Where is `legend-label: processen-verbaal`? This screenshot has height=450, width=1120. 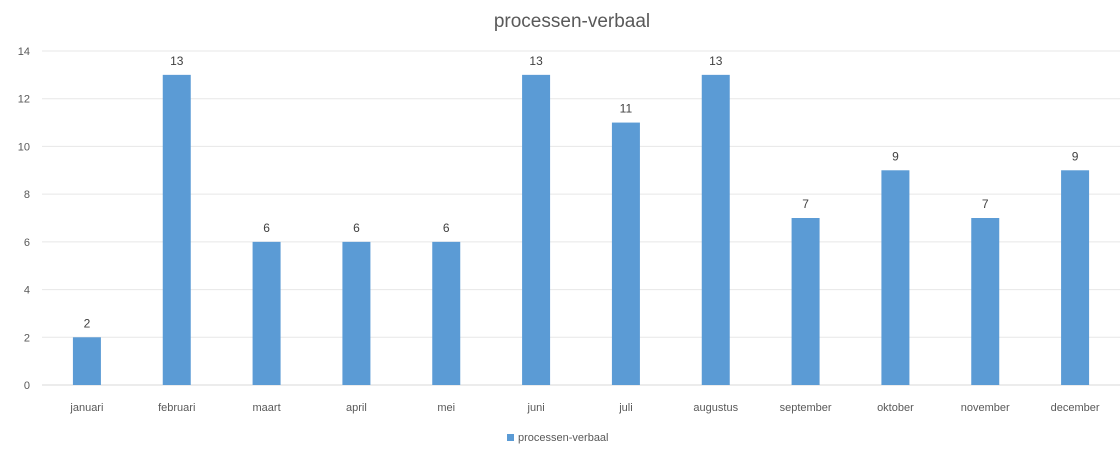 legend-label: processen-verbaal is located at coordinates (563, 438).